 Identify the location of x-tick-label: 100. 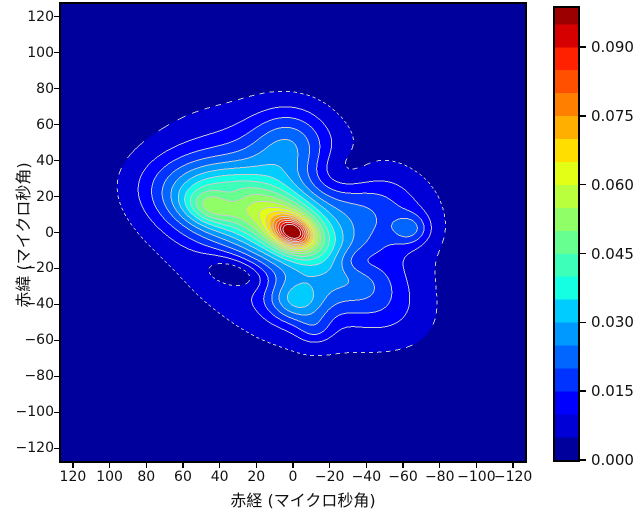
(109, 477).